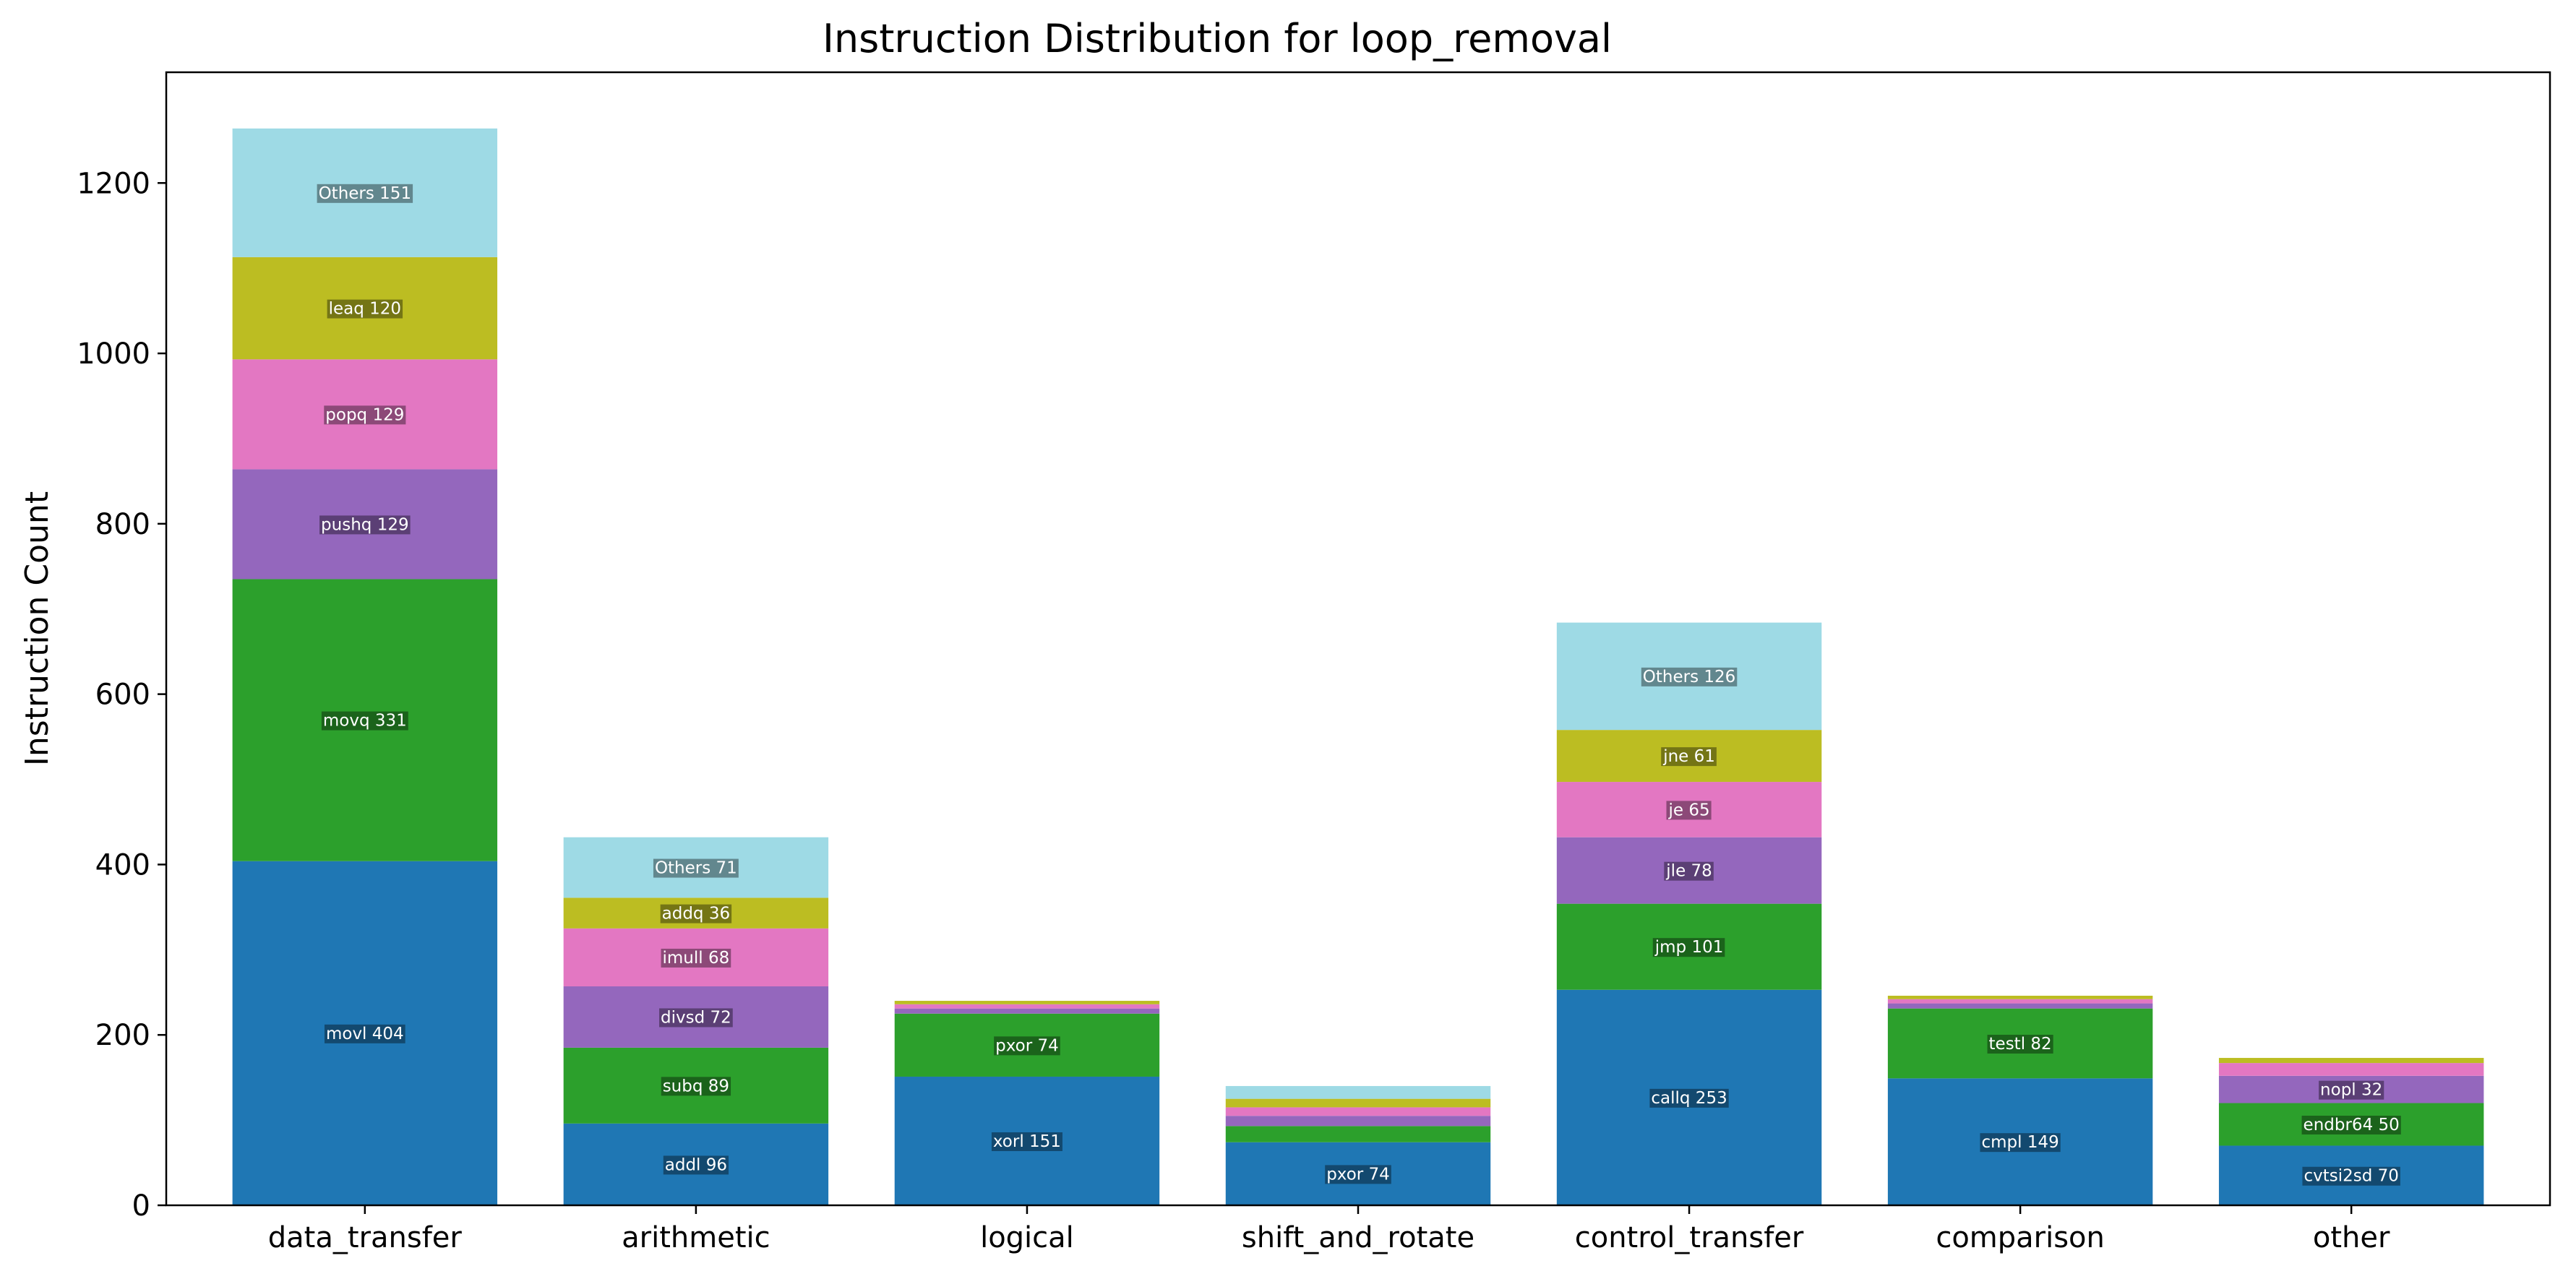 This screenshot has height=1279, width=2576. What do you see at coordinates (696, 1237) in the screenshot?
I see `x-tick-label: arithmetic` at bounding box center [696, 1237].